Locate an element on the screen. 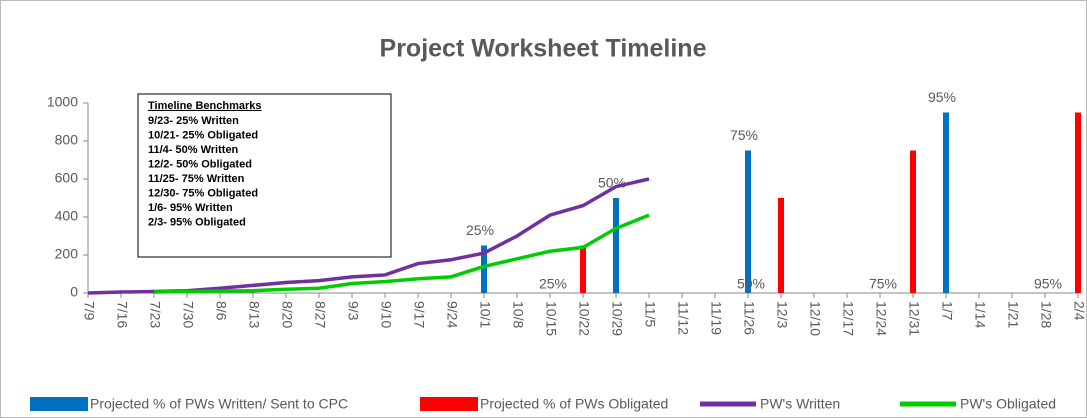 This screenshot has height=418, width=1087. x-tick-label: 11/19 is located at coordinates (716, 318).